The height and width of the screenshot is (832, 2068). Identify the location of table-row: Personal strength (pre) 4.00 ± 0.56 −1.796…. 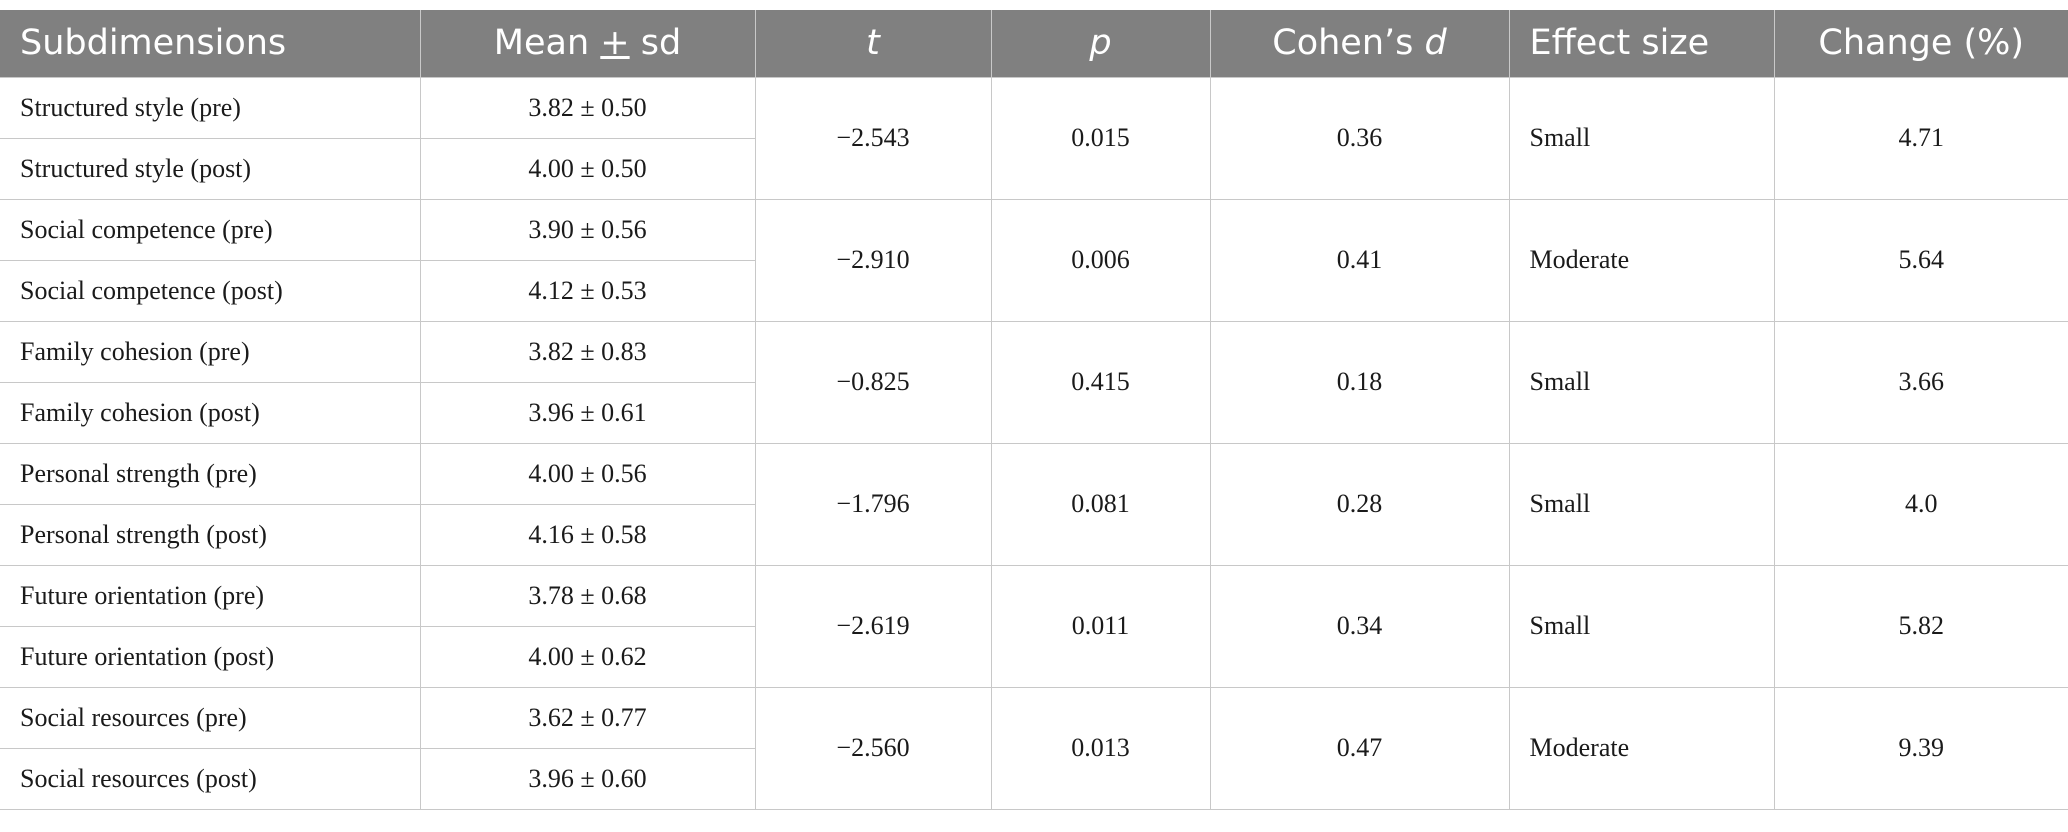
(1034, 504).